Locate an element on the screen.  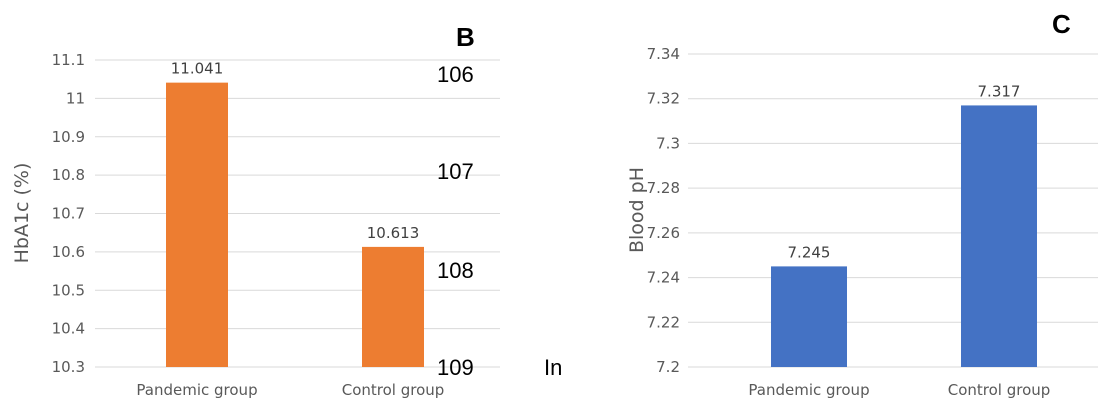
category-label-c-0: Pandemic group is located at coordinates (808, 390).